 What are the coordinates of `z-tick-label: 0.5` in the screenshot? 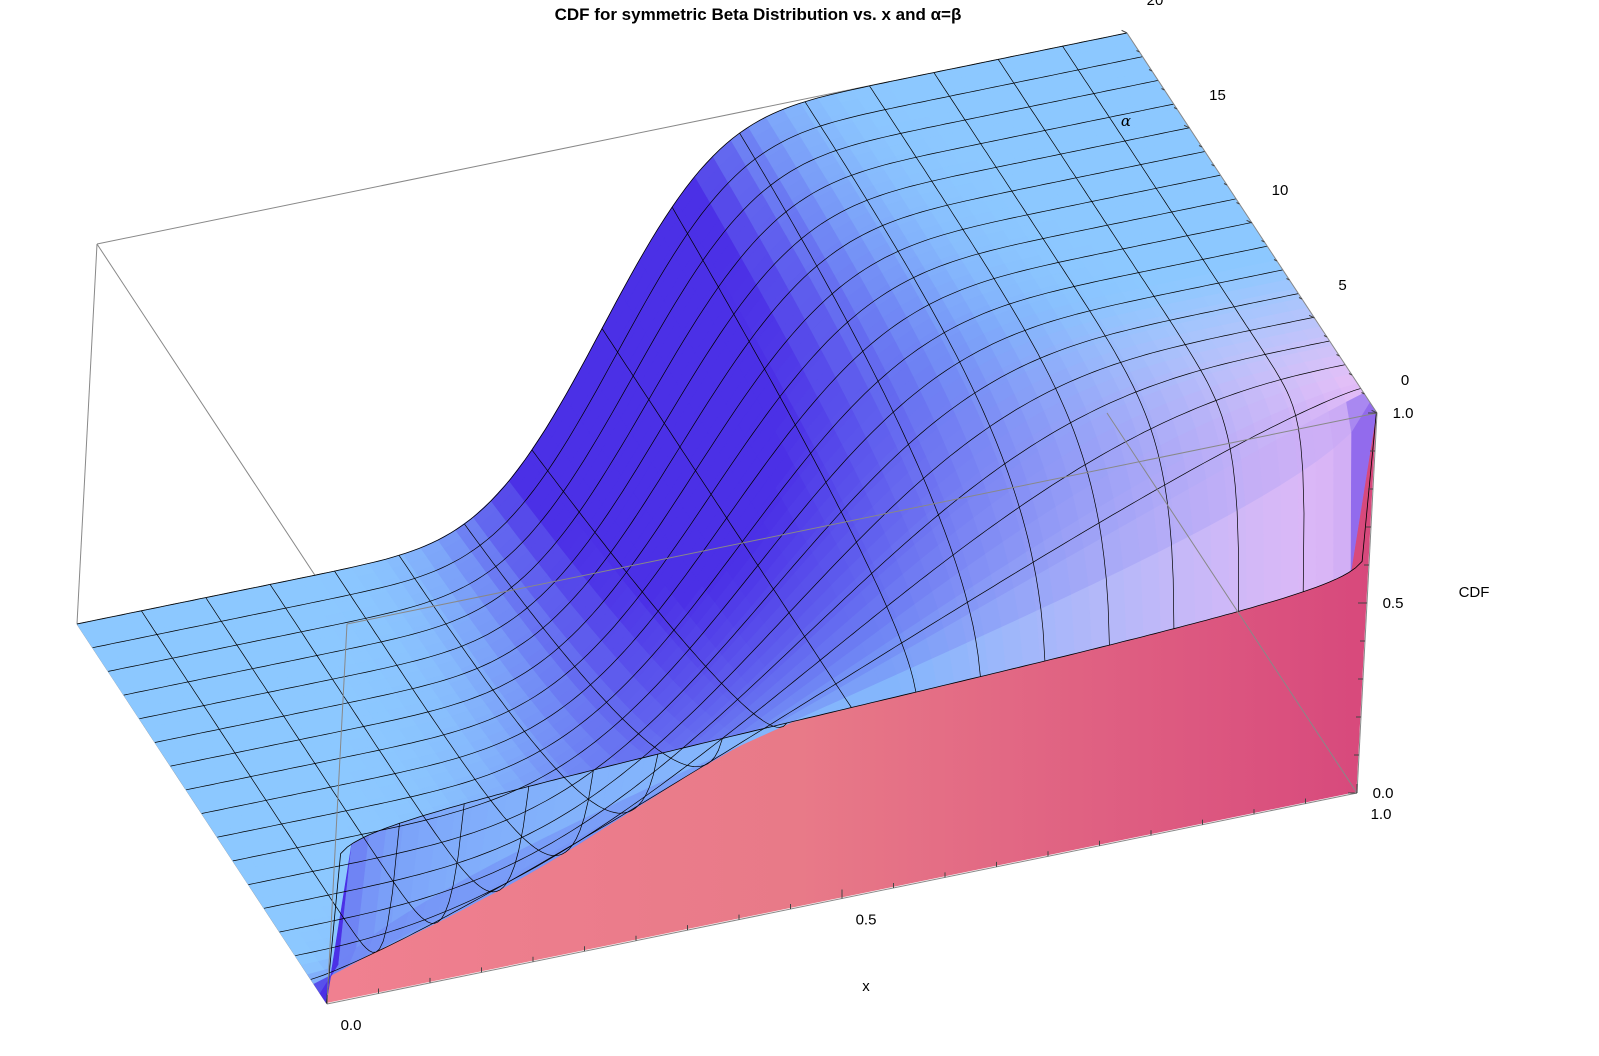 It's located at (1393, 603).